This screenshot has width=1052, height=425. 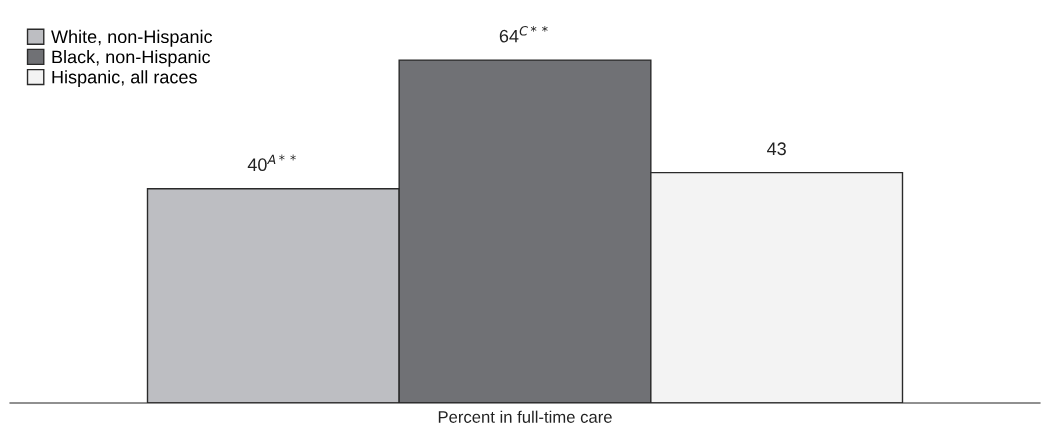 I want to click on data-label: 40$^{A**}$, so click(x=271, y=163).